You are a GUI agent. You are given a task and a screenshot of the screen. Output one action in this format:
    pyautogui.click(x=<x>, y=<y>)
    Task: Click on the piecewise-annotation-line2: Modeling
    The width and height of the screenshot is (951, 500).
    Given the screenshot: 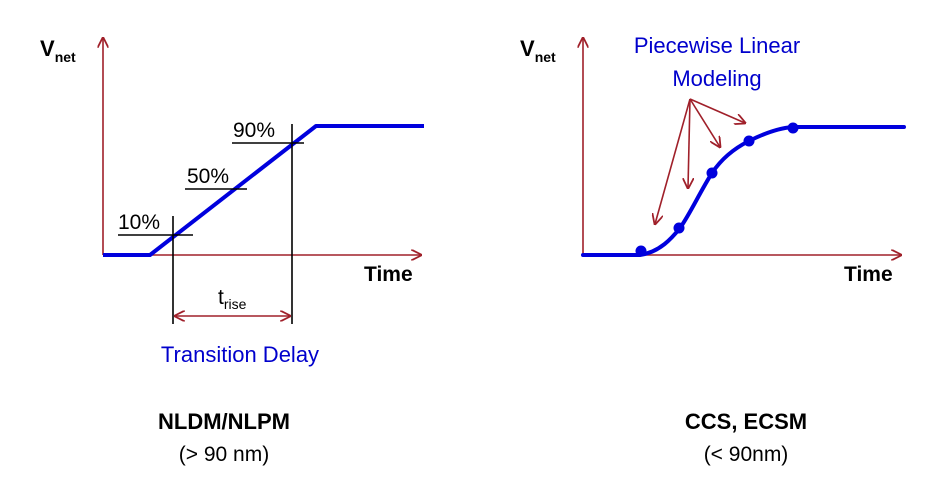 What is the action you would take?
    pyautogui.click(x=716, y=78)
    